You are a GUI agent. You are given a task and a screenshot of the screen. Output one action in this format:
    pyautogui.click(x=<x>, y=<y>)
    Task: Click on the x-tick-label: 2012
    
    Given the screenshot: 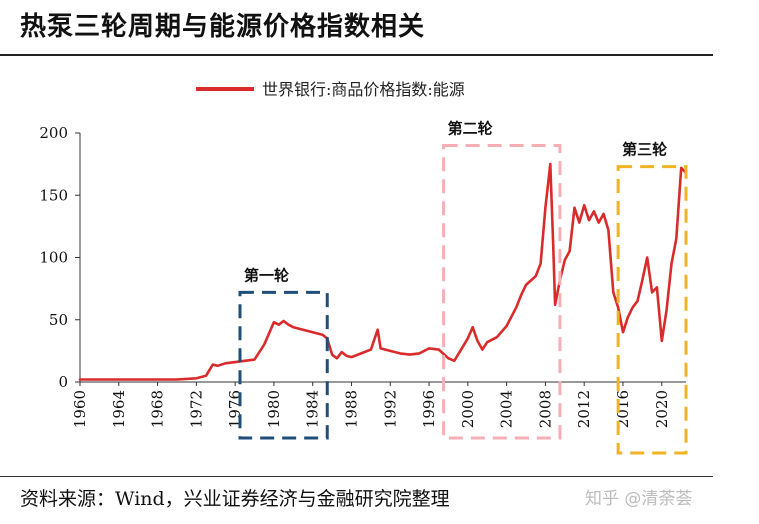 What is the action you would take?
    pyautogui.click(x=584, y=409)
    